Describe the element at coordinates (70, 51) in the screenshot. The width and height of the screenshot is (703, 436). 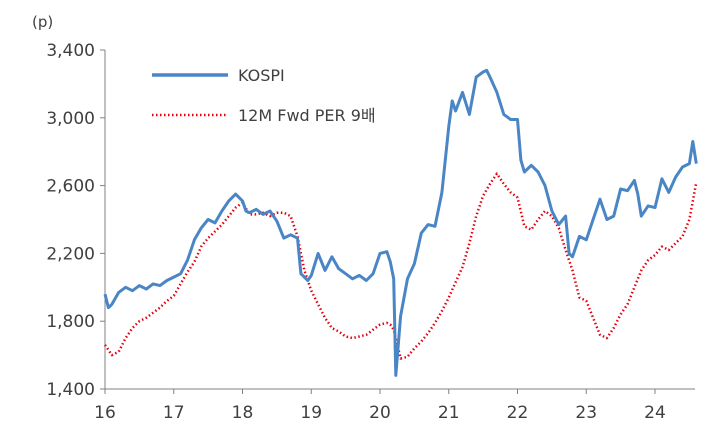
I see `y-tick-label: 3,400` at that location.